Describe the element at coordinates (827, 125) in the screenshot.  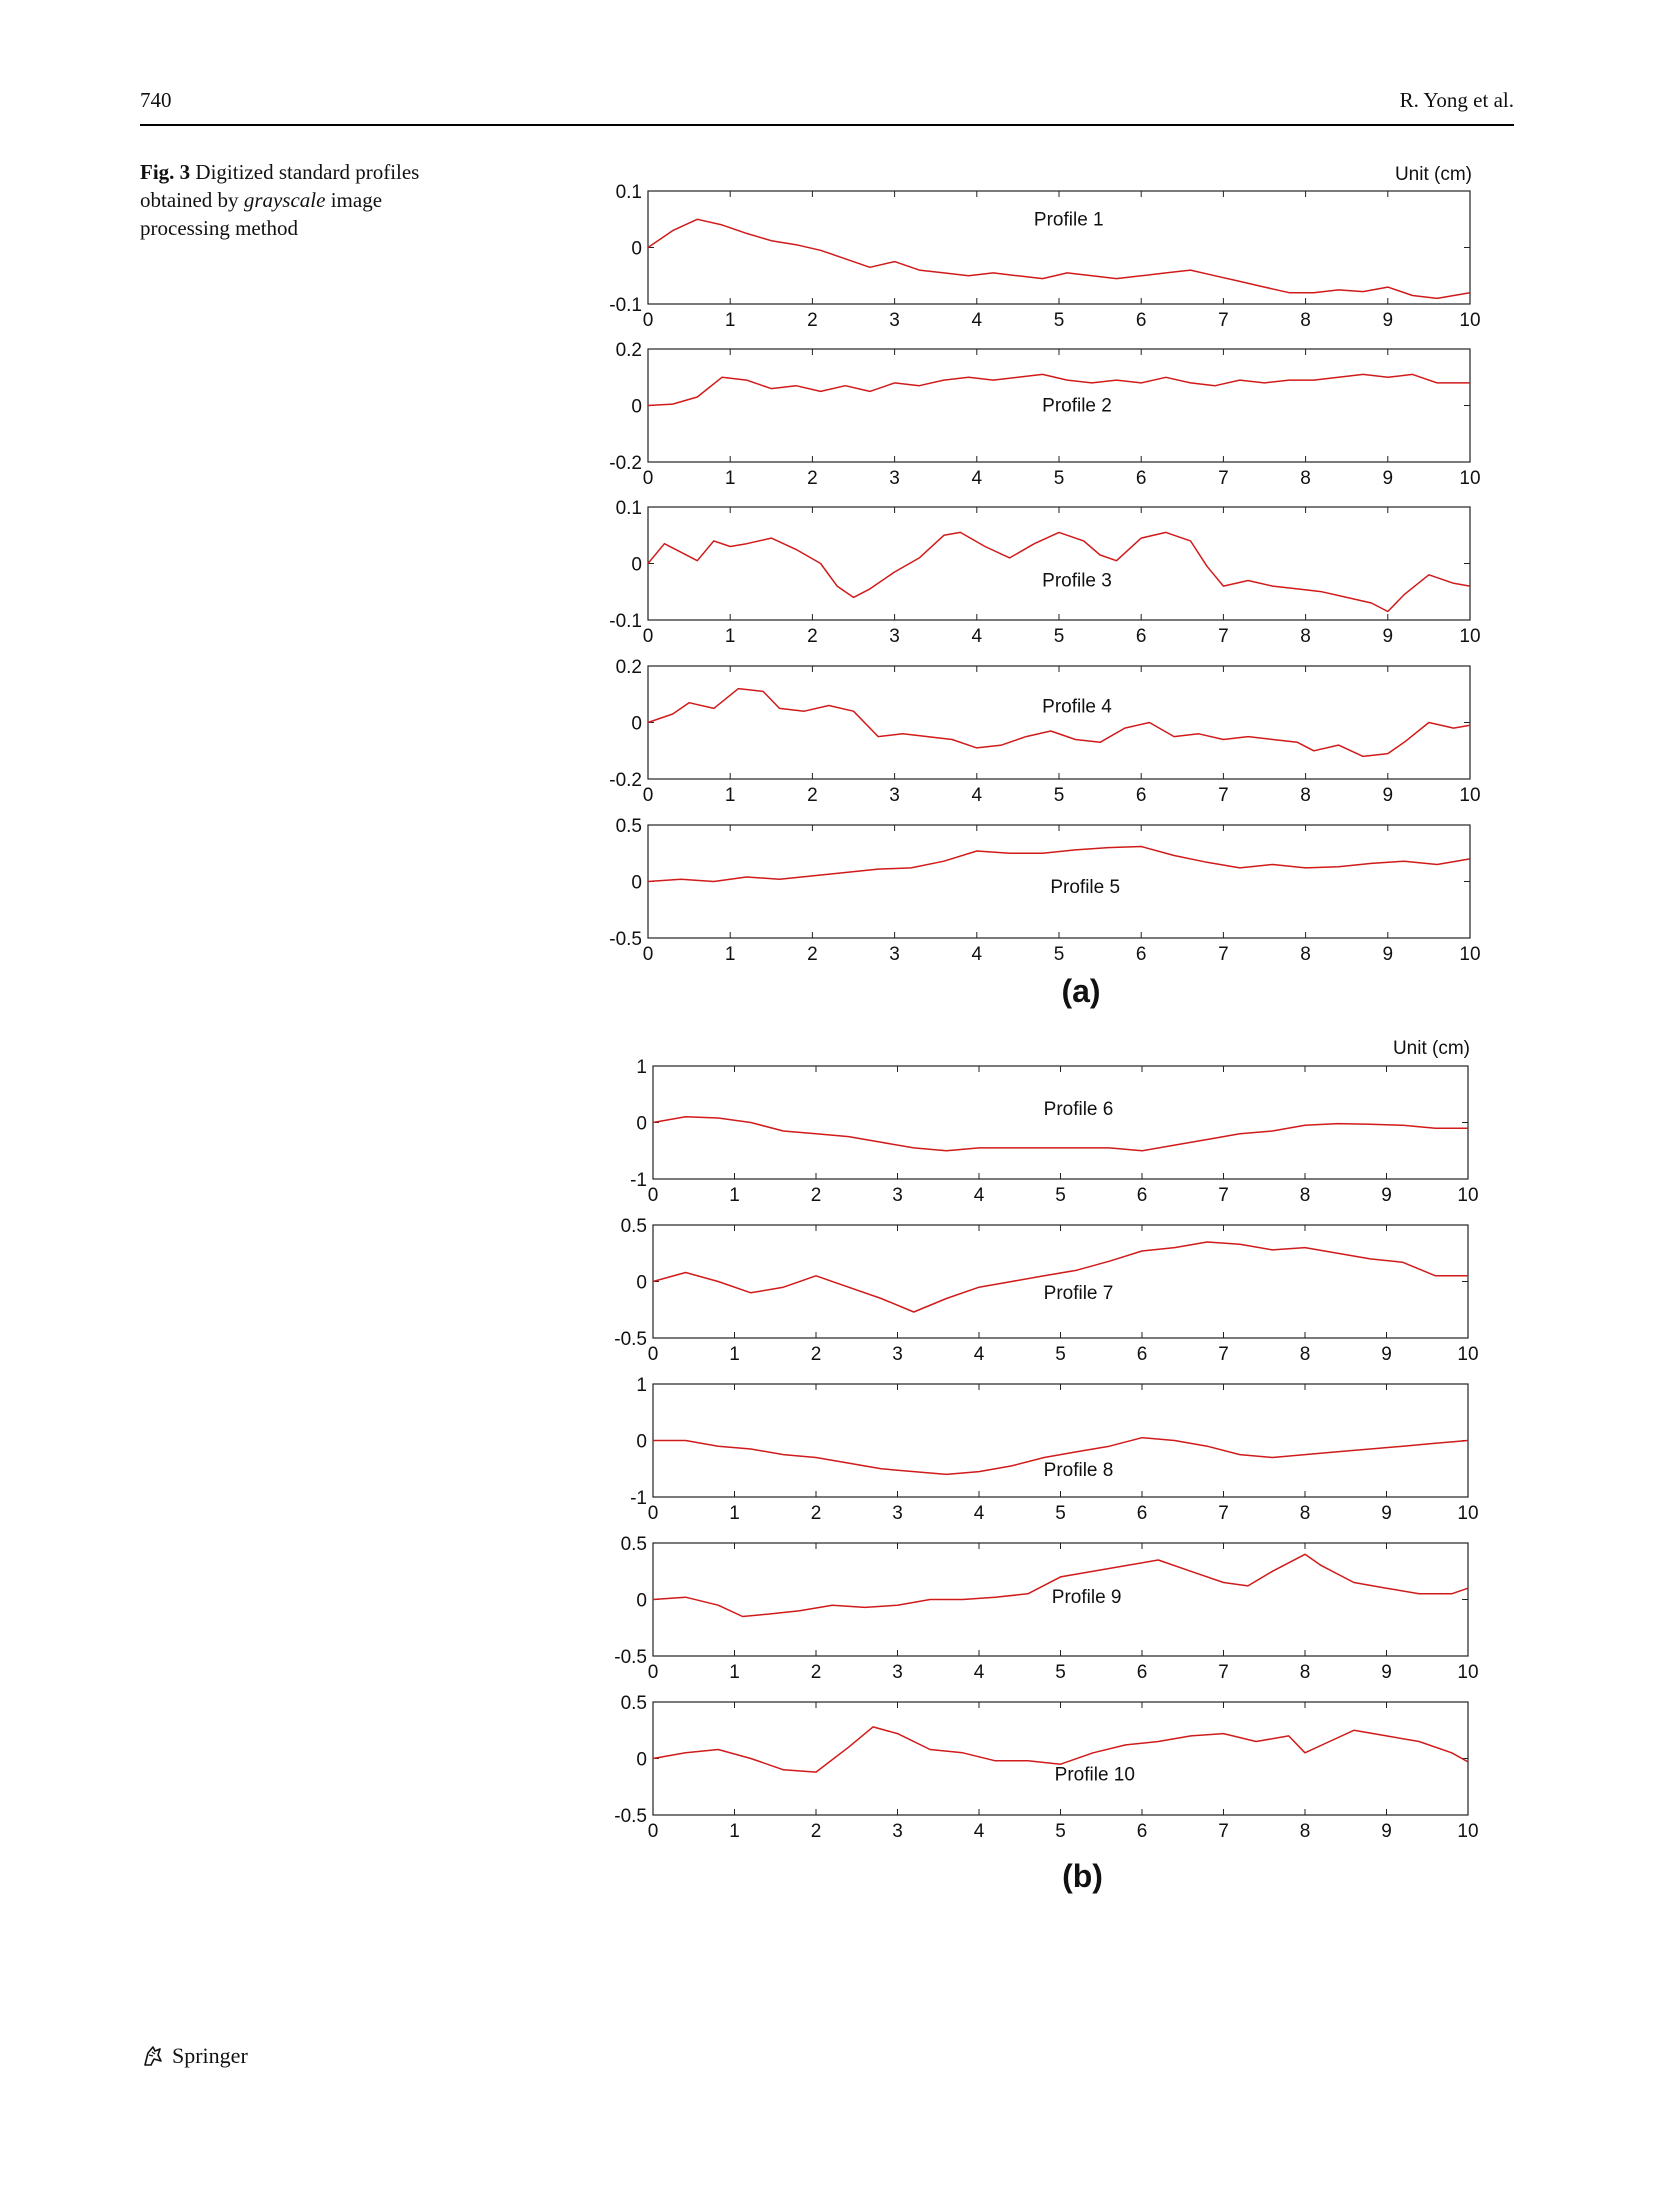
I see `header-rule` at that location.